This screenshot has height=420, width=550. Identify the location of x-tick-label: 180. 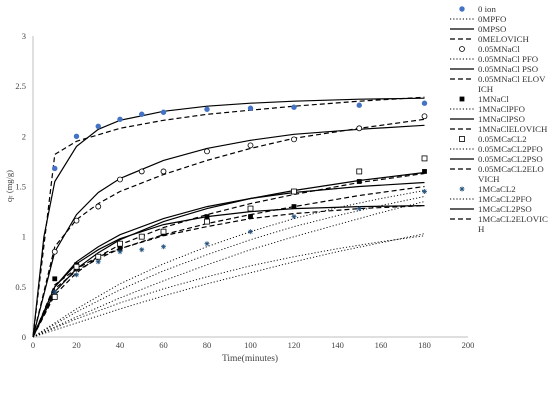
(424, 345).